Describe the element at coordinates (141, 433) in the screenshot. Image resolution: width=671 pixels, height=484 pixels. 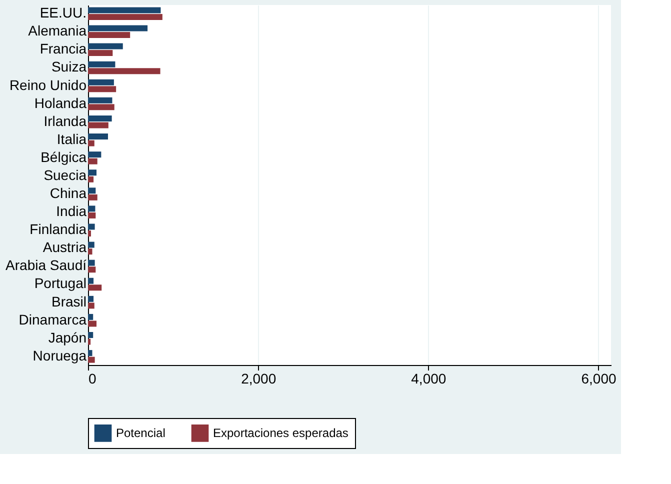
I see `legend-label: Potencial` at that location.